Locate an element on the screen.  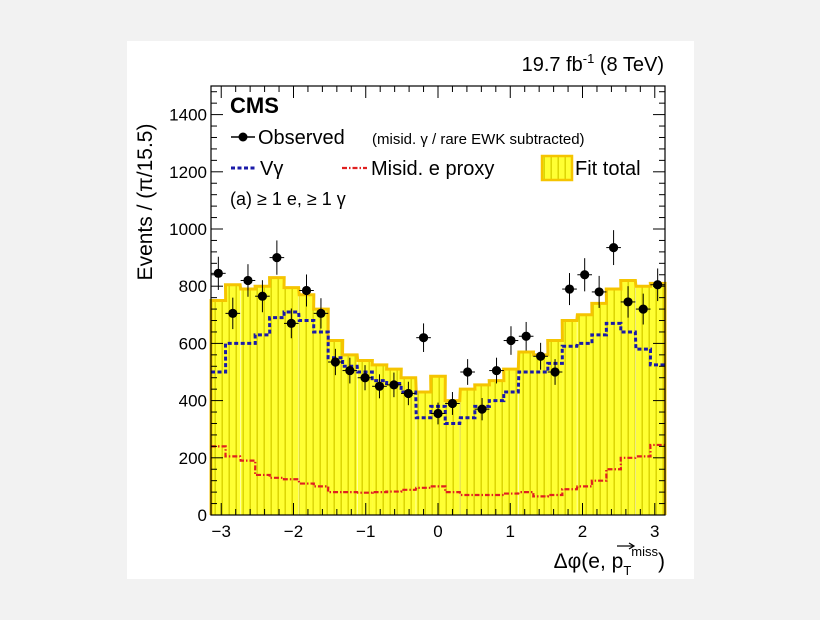
x-axis-title: Δφ(e, pTmiss) is located at coordinates (609, 561).